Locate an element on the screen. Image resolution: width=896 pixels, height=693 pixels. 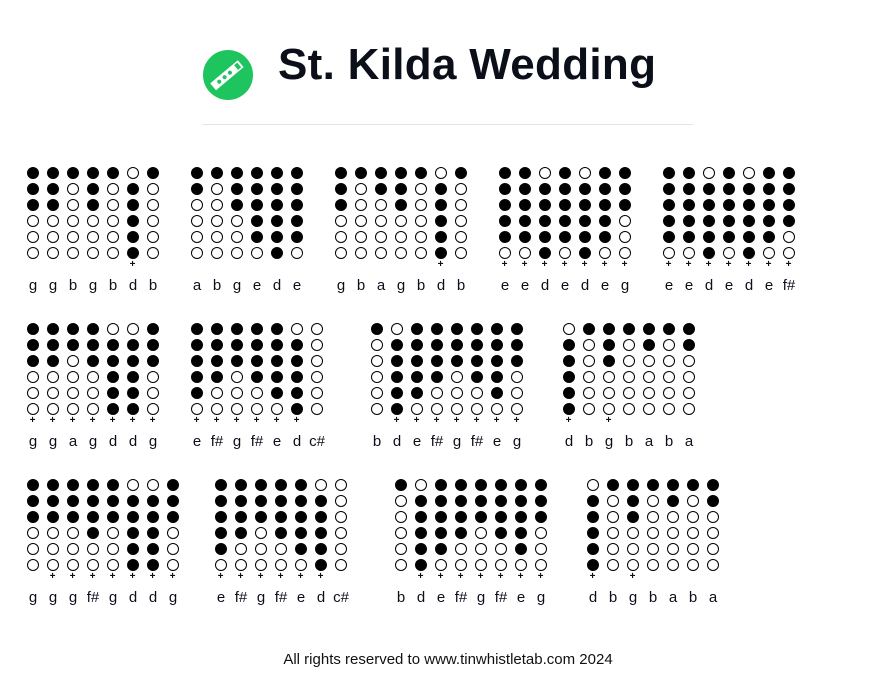
note-label: g is located at coordinates (237, 441).